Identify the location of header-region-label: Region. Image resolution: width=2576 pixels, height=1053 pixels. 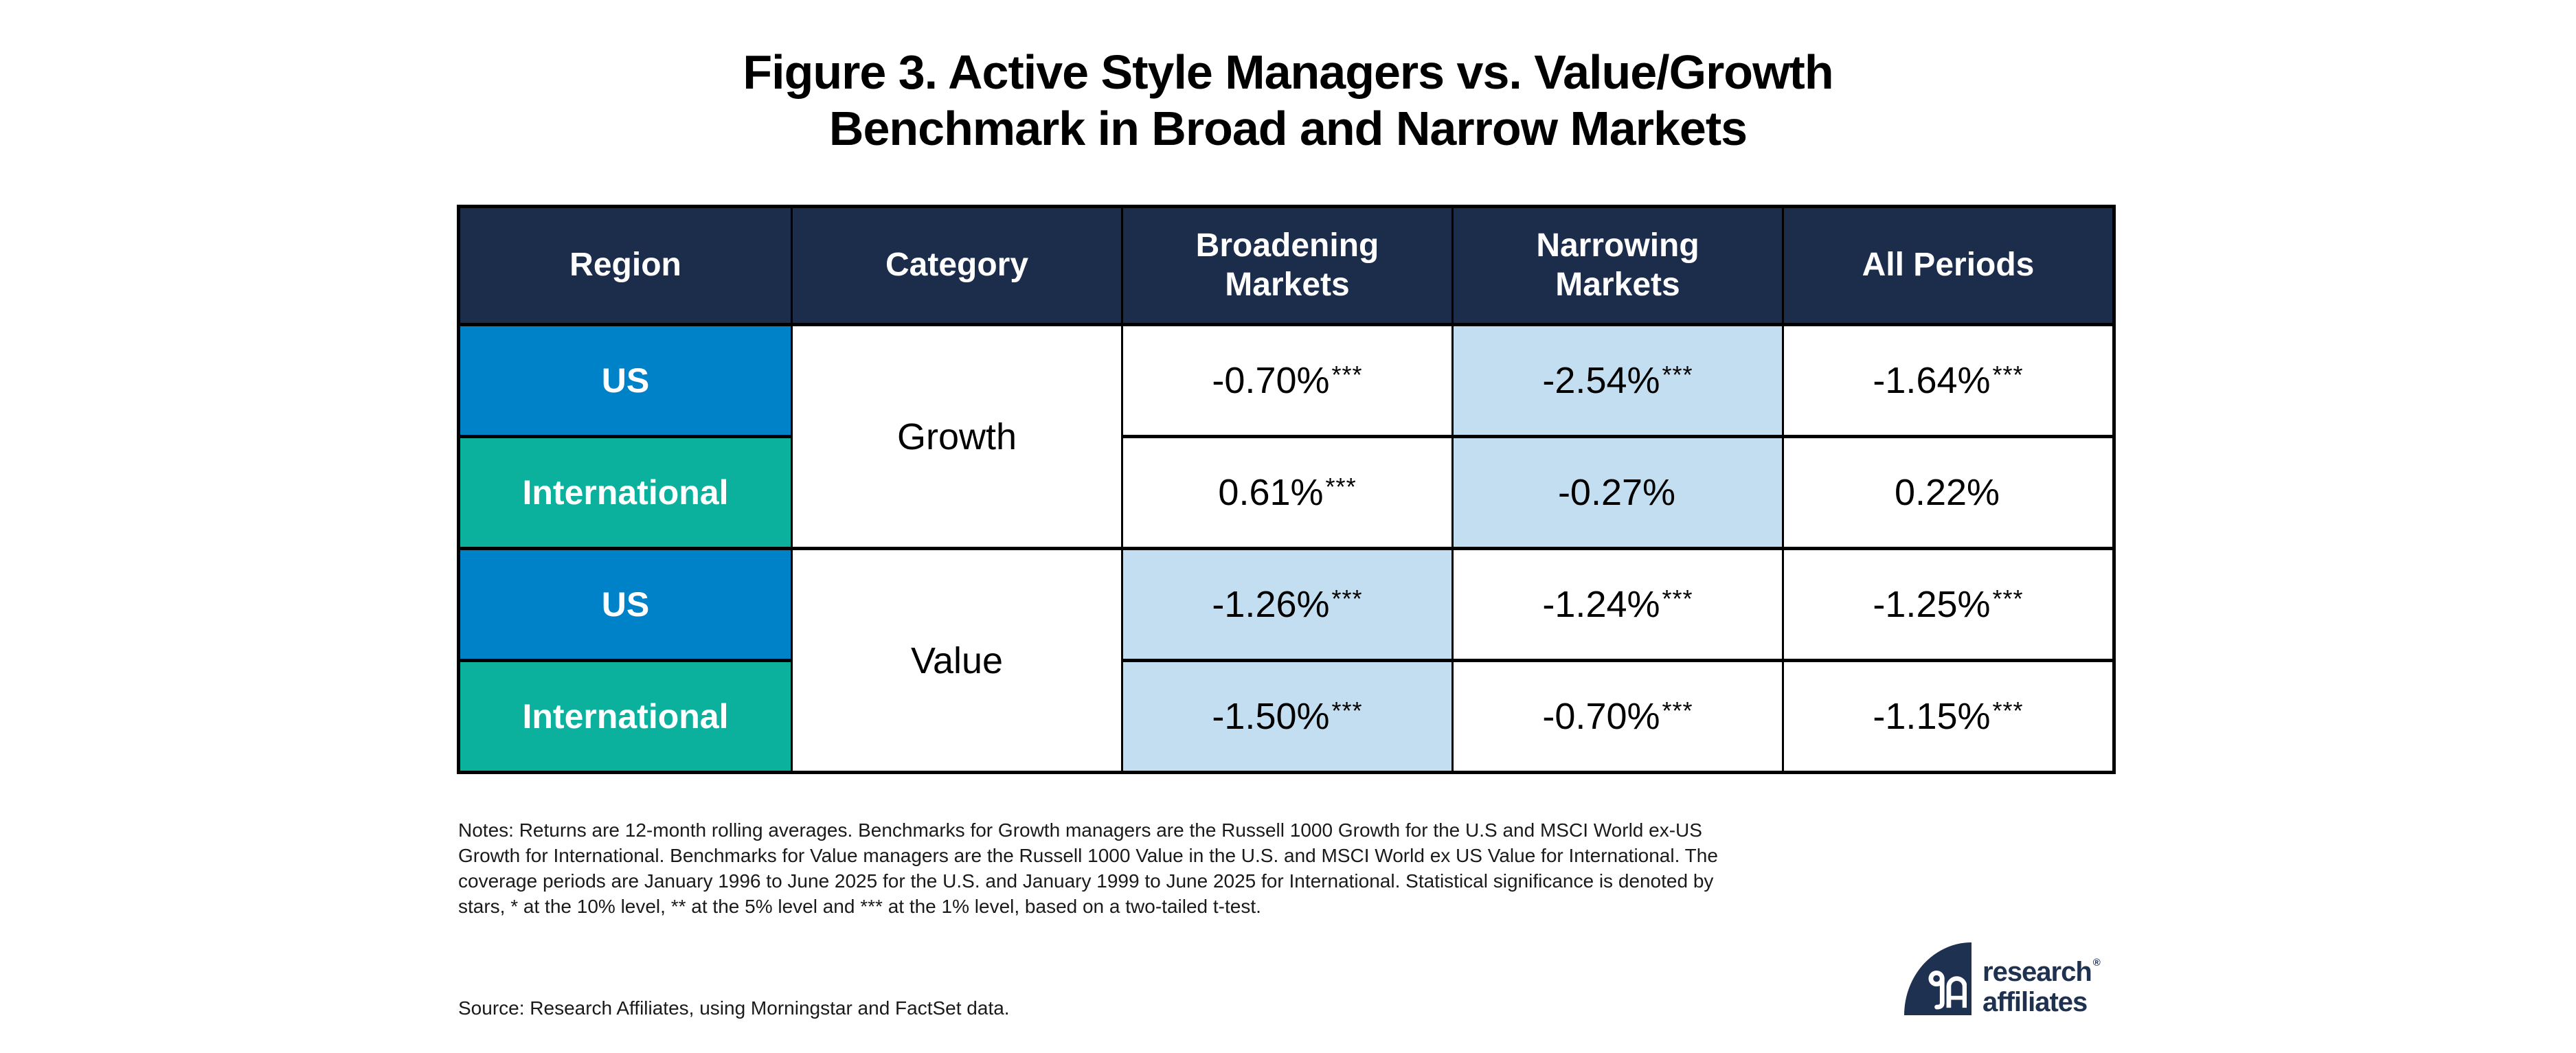
(625, 265).